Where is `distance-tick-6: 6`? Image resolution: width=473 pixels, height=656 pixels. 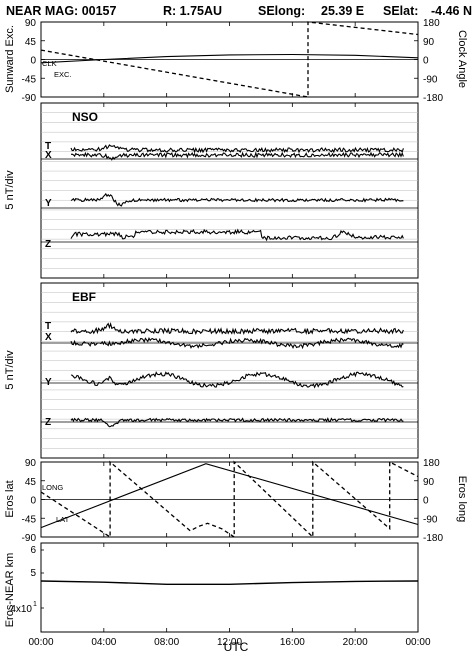 distance-tick-6: 6 is located at coordinates (33, 550).